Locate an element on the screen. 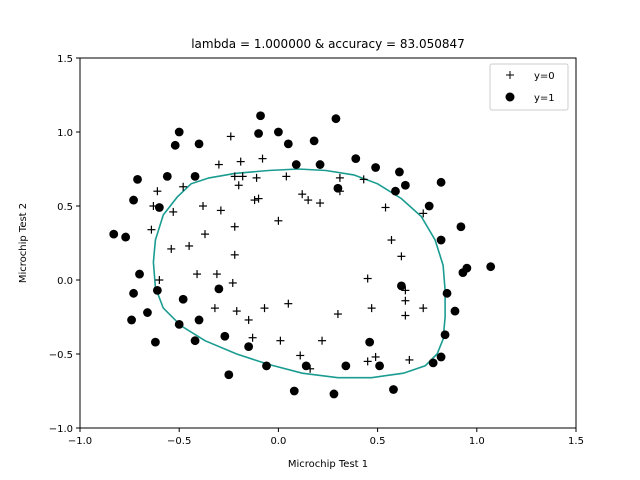 This screenshot has width=640, height=480. legend-marker-y0 is located at coordinates (510, 75).